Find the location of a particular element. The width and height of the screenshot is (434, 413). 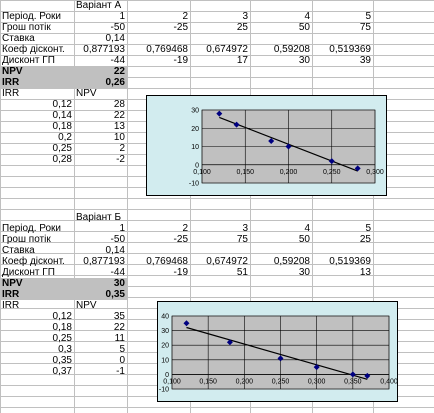

list-npv: 28 is located at coordinates (119, 104).